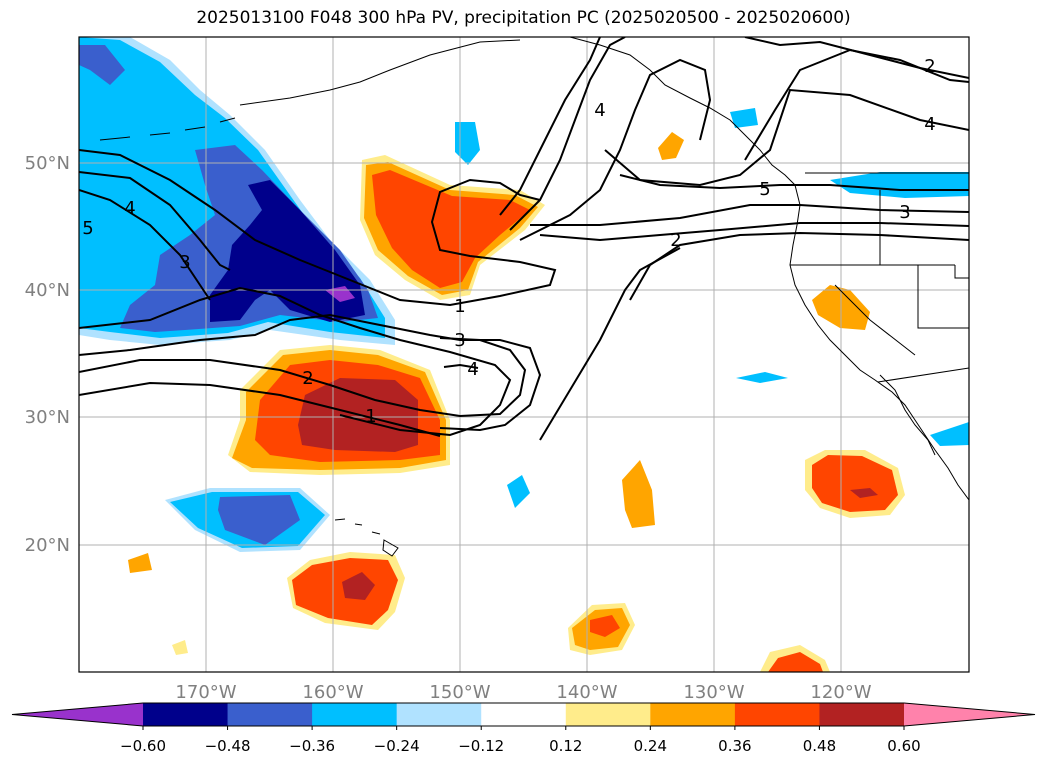  I want to click on lon-label: 120°W, so click(840, 692).